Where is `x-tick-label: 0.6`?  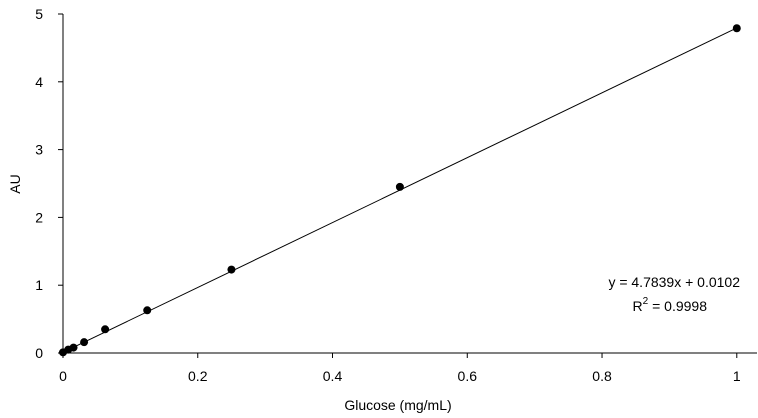
x-tick-label: 0.6 is located at coordinates (468, 376).